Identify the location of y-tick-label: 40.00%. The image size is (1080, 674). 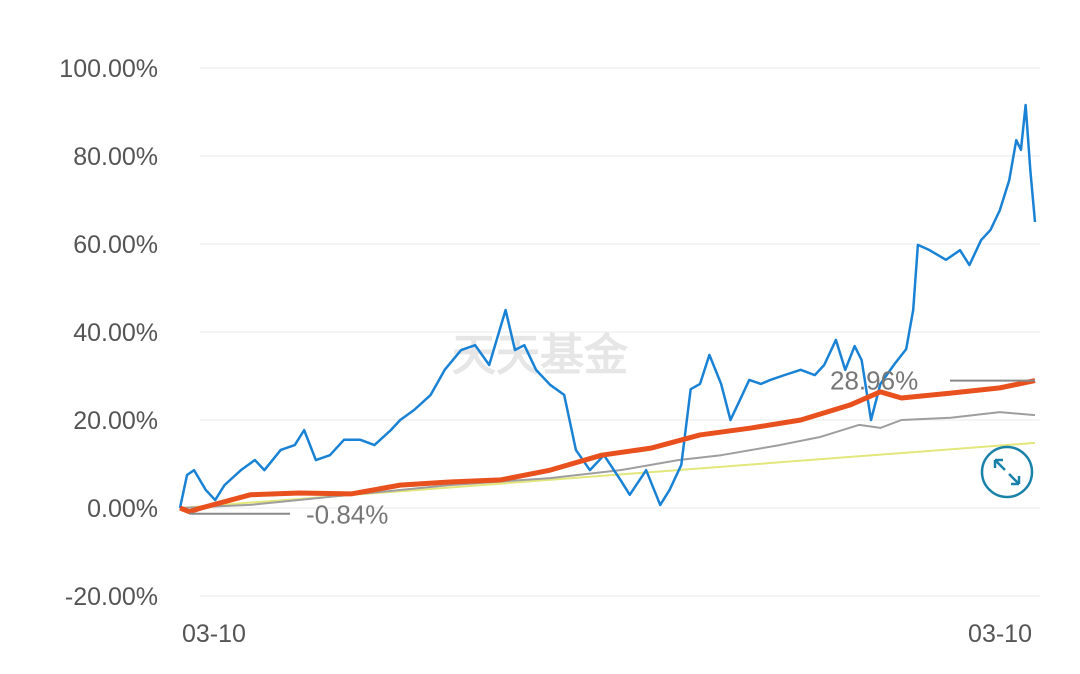
(115, 333).